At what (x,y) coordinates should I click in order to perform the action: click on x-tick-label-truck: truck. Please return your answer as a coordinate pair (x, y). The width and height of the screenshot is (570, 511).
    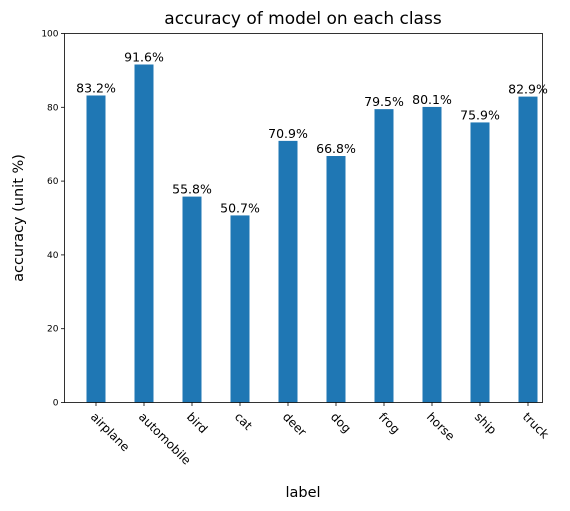
    Looking at the image, I should click on (536, 426).